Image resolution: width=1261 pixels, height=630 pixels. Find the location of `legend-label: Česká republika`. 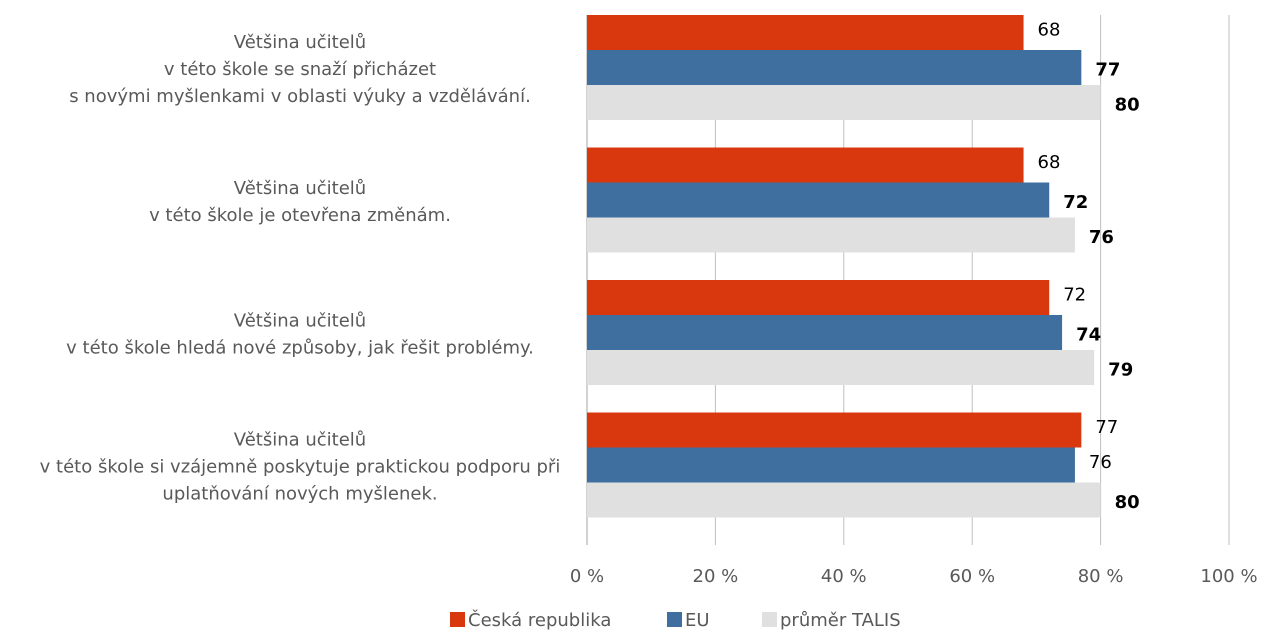

legend-label: Česká republika is located at coordinates (539, 619).